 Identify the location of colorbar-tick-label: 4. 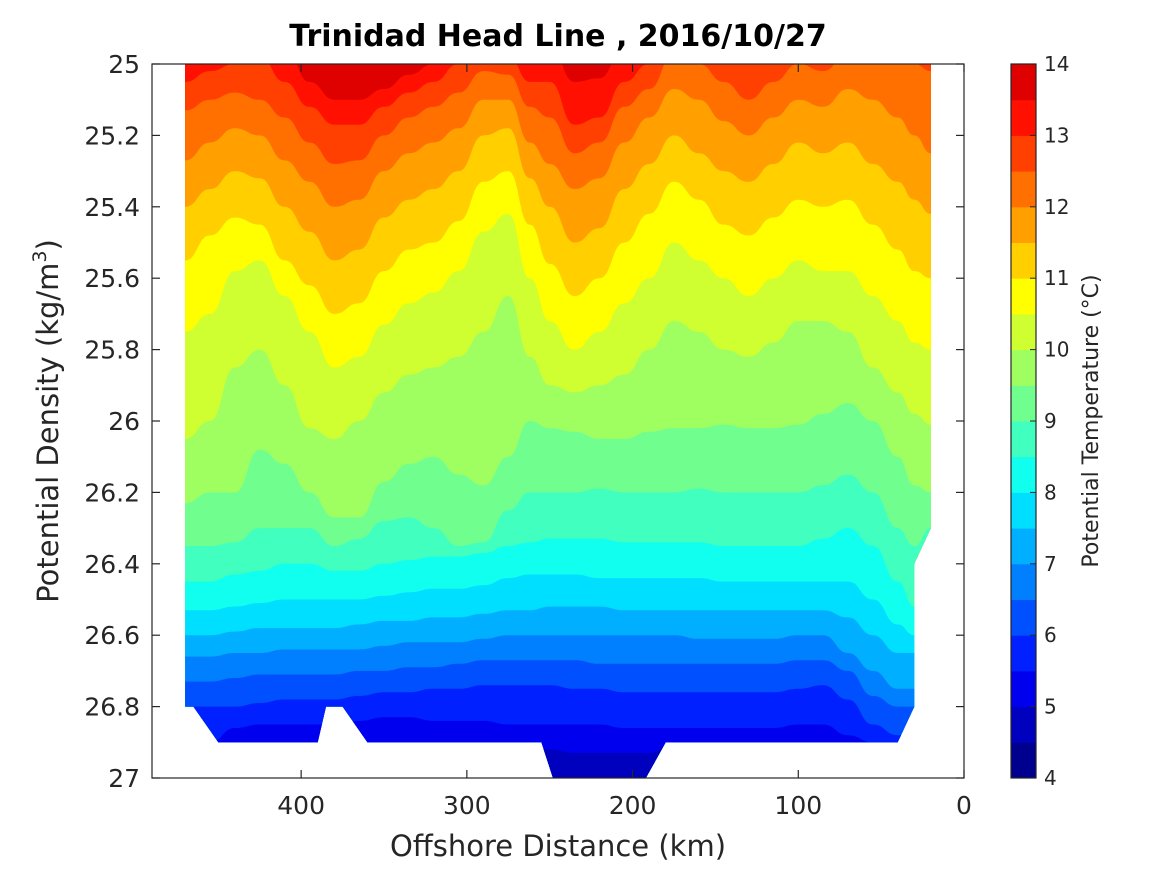
(1050, 778).